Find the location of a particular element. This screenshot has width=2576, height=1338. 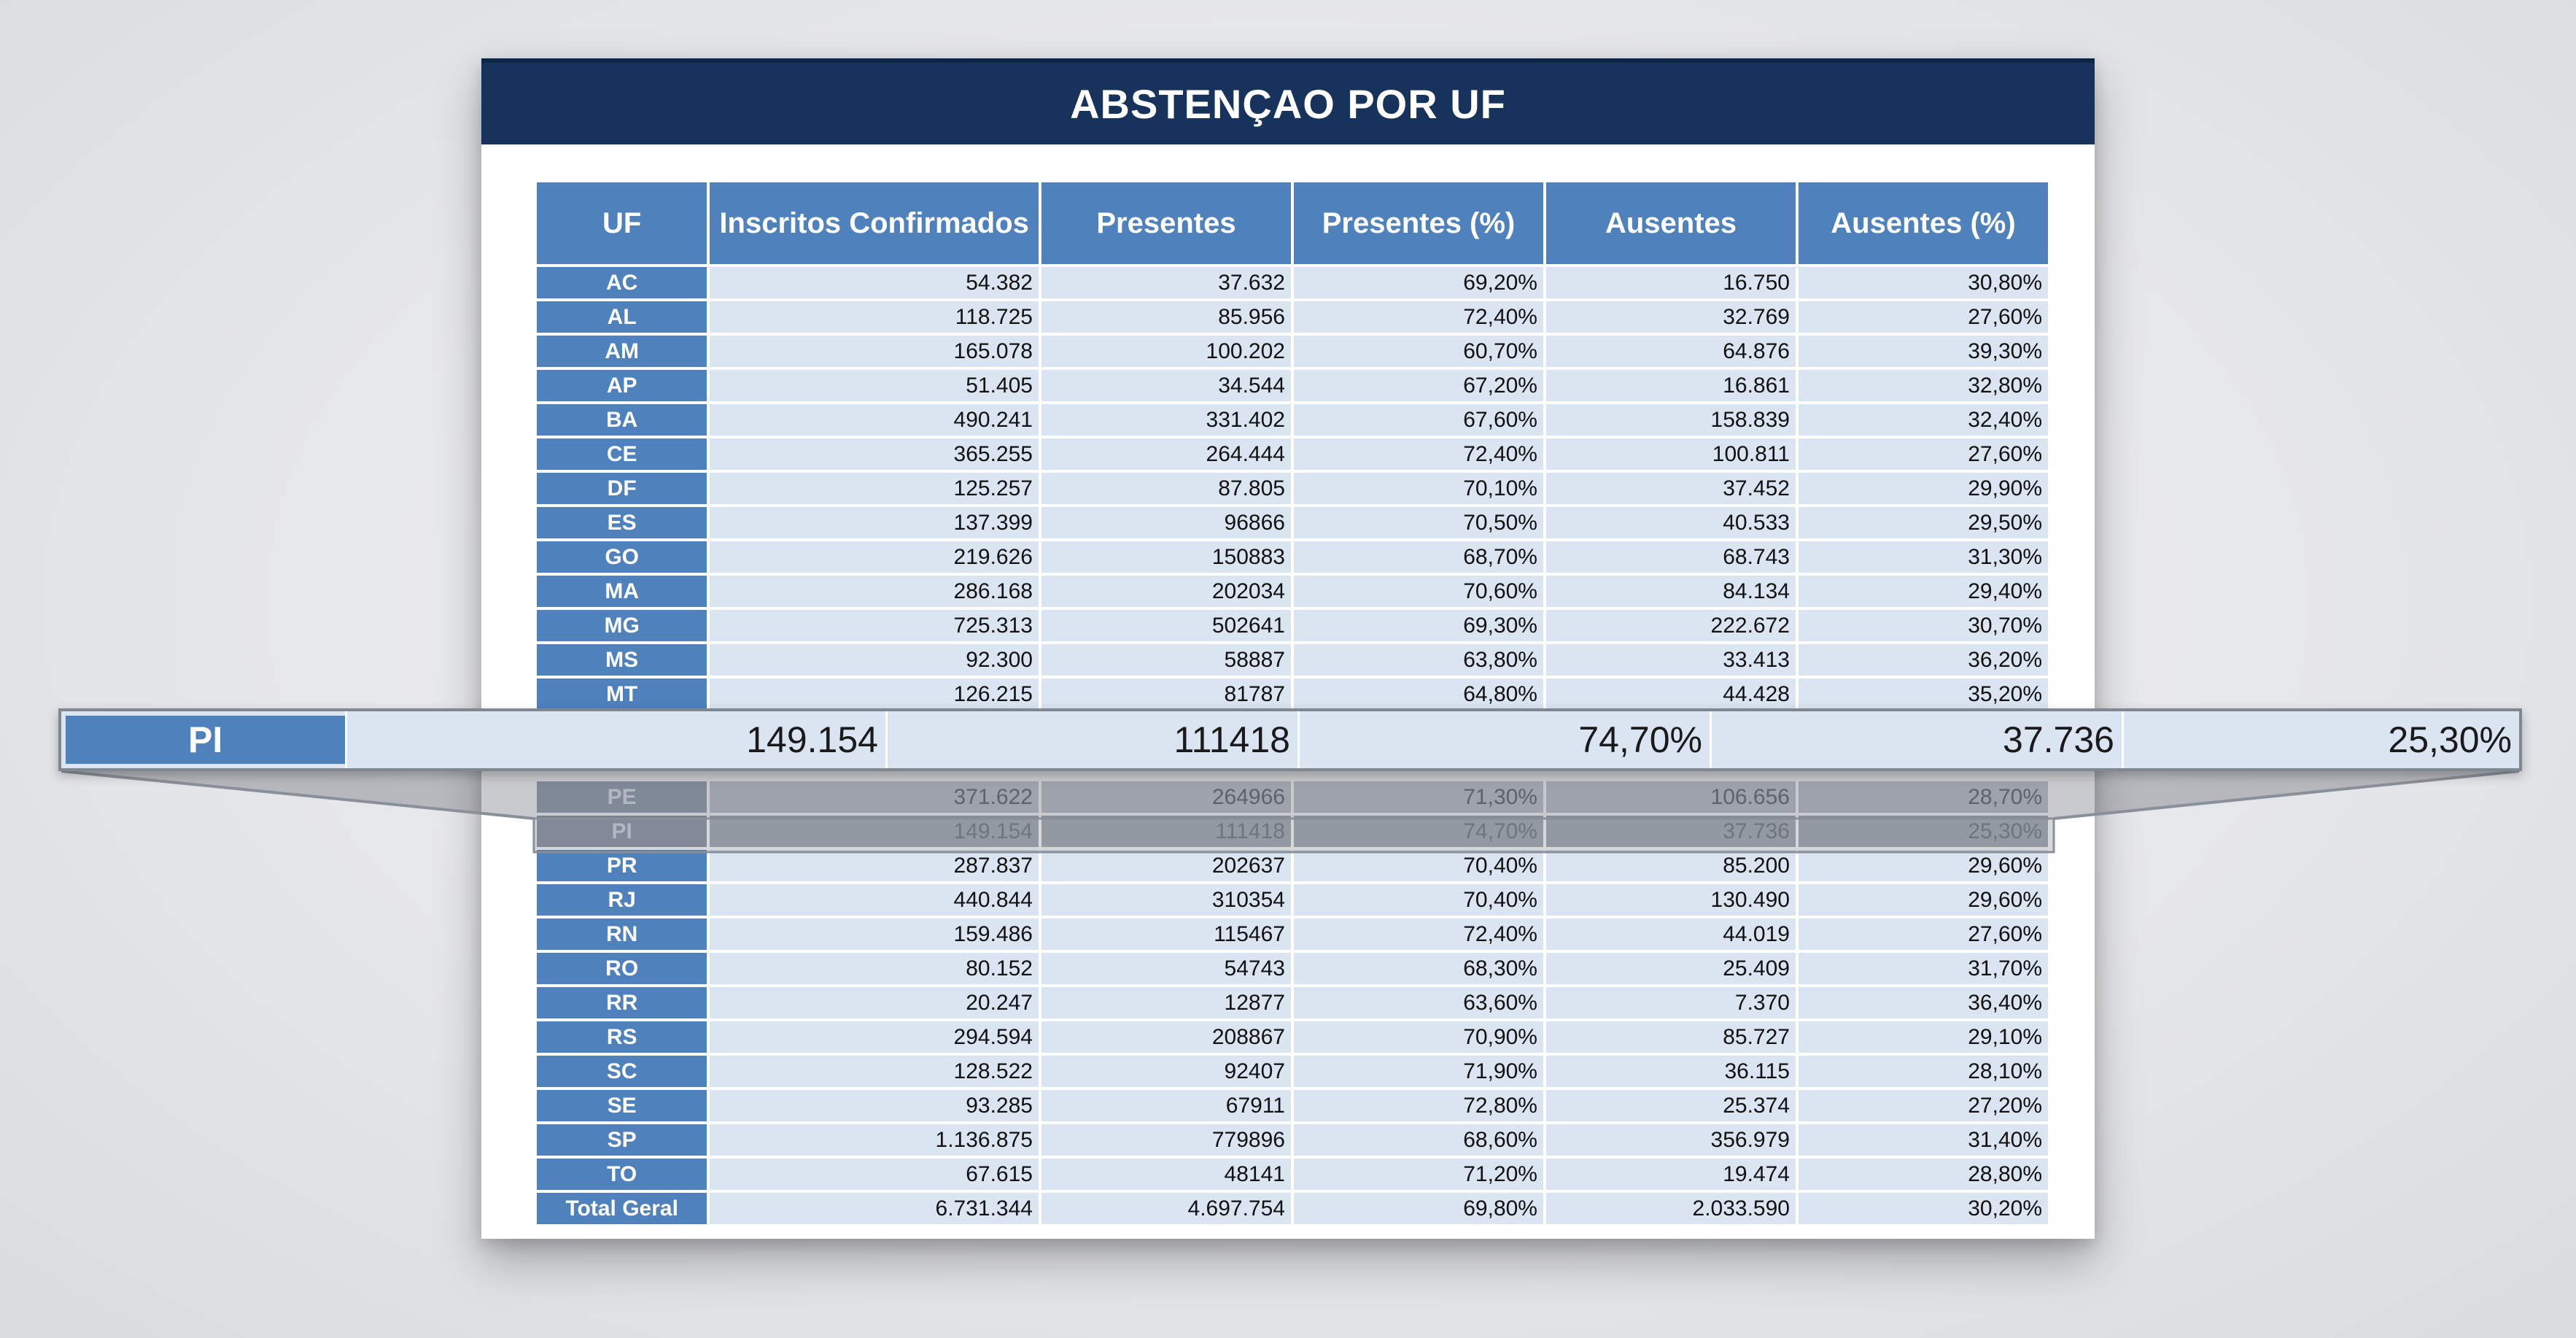

cell-uf: PI is located at coordinates (622, 832).